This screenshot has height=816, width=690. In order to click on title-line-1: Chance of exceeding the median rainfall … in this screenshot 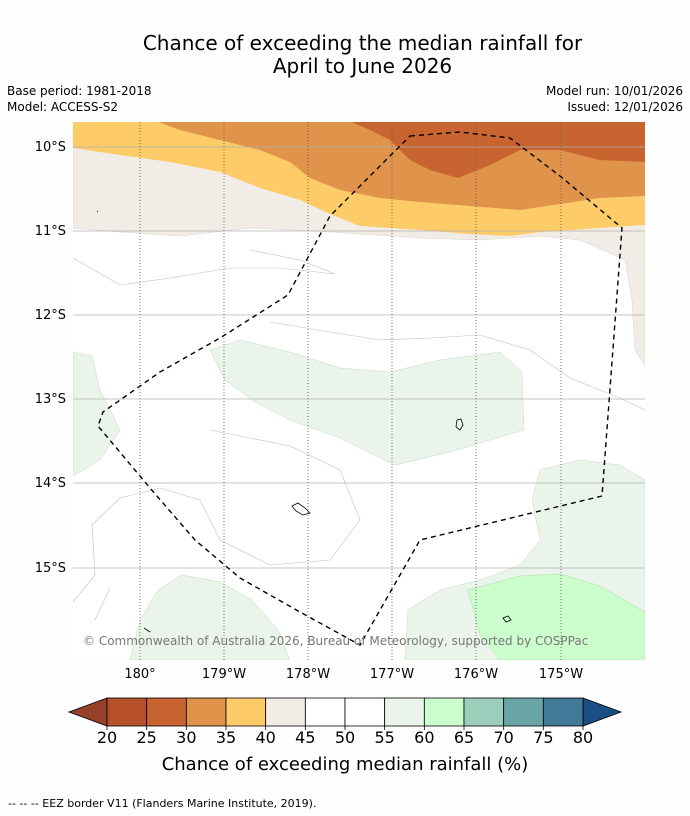, I will do `click(362, 43)`.